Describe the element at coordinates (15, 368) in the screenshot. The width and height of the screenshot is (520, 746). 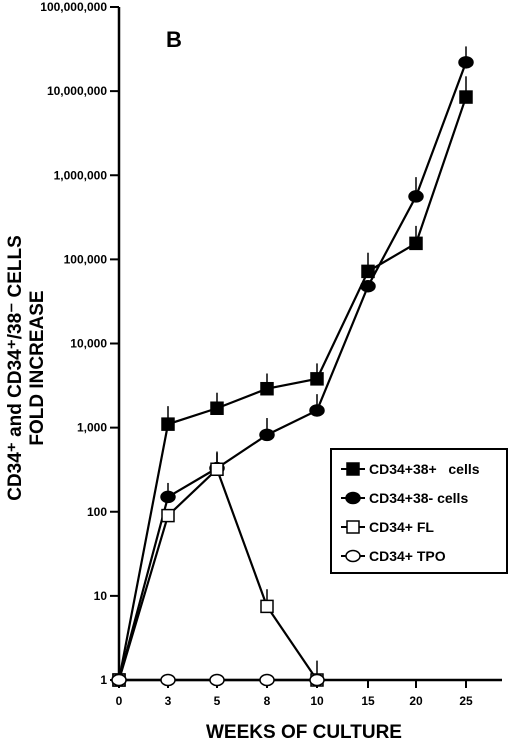
I see `y-axis-title-line1: CD34⁺ and CD34⁺/38⁻ CELLS` at that location.